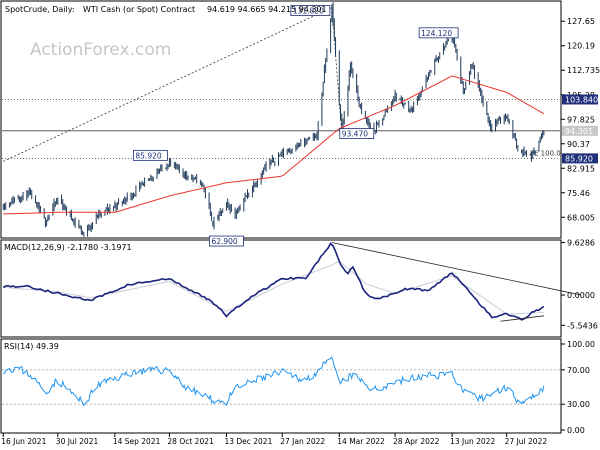 Image resolution: width=600 pixels, height=450 pixels. Describe the element at coordinates (578, 193) in the screenshot. I see `price-y-tick-label: 75.46` at that location.